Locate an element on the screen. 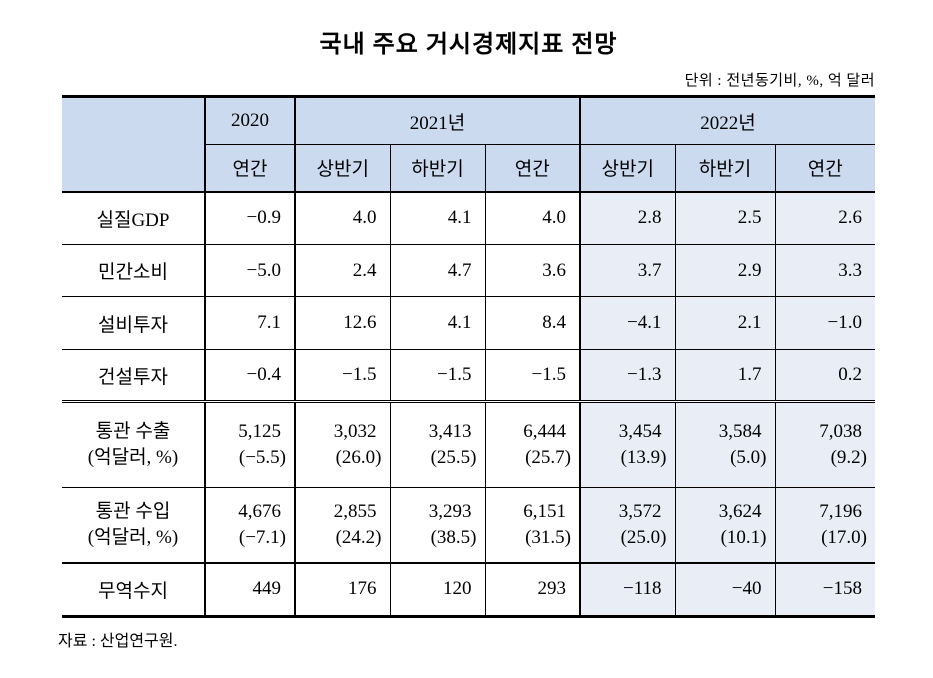 The image size is (933, 678). indicator-label: 설비투자 is located at coordinates (133, 323).